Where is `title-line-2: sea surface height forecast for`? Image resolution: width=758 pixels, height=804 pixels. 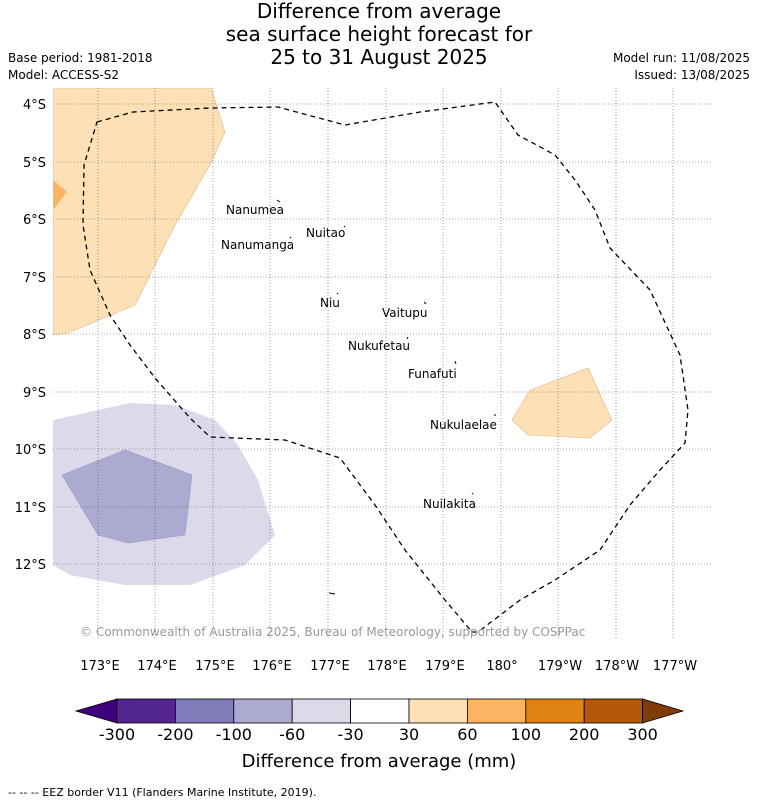
title-line-2: sea surface height forecast for is located at coordinates (379, 34).